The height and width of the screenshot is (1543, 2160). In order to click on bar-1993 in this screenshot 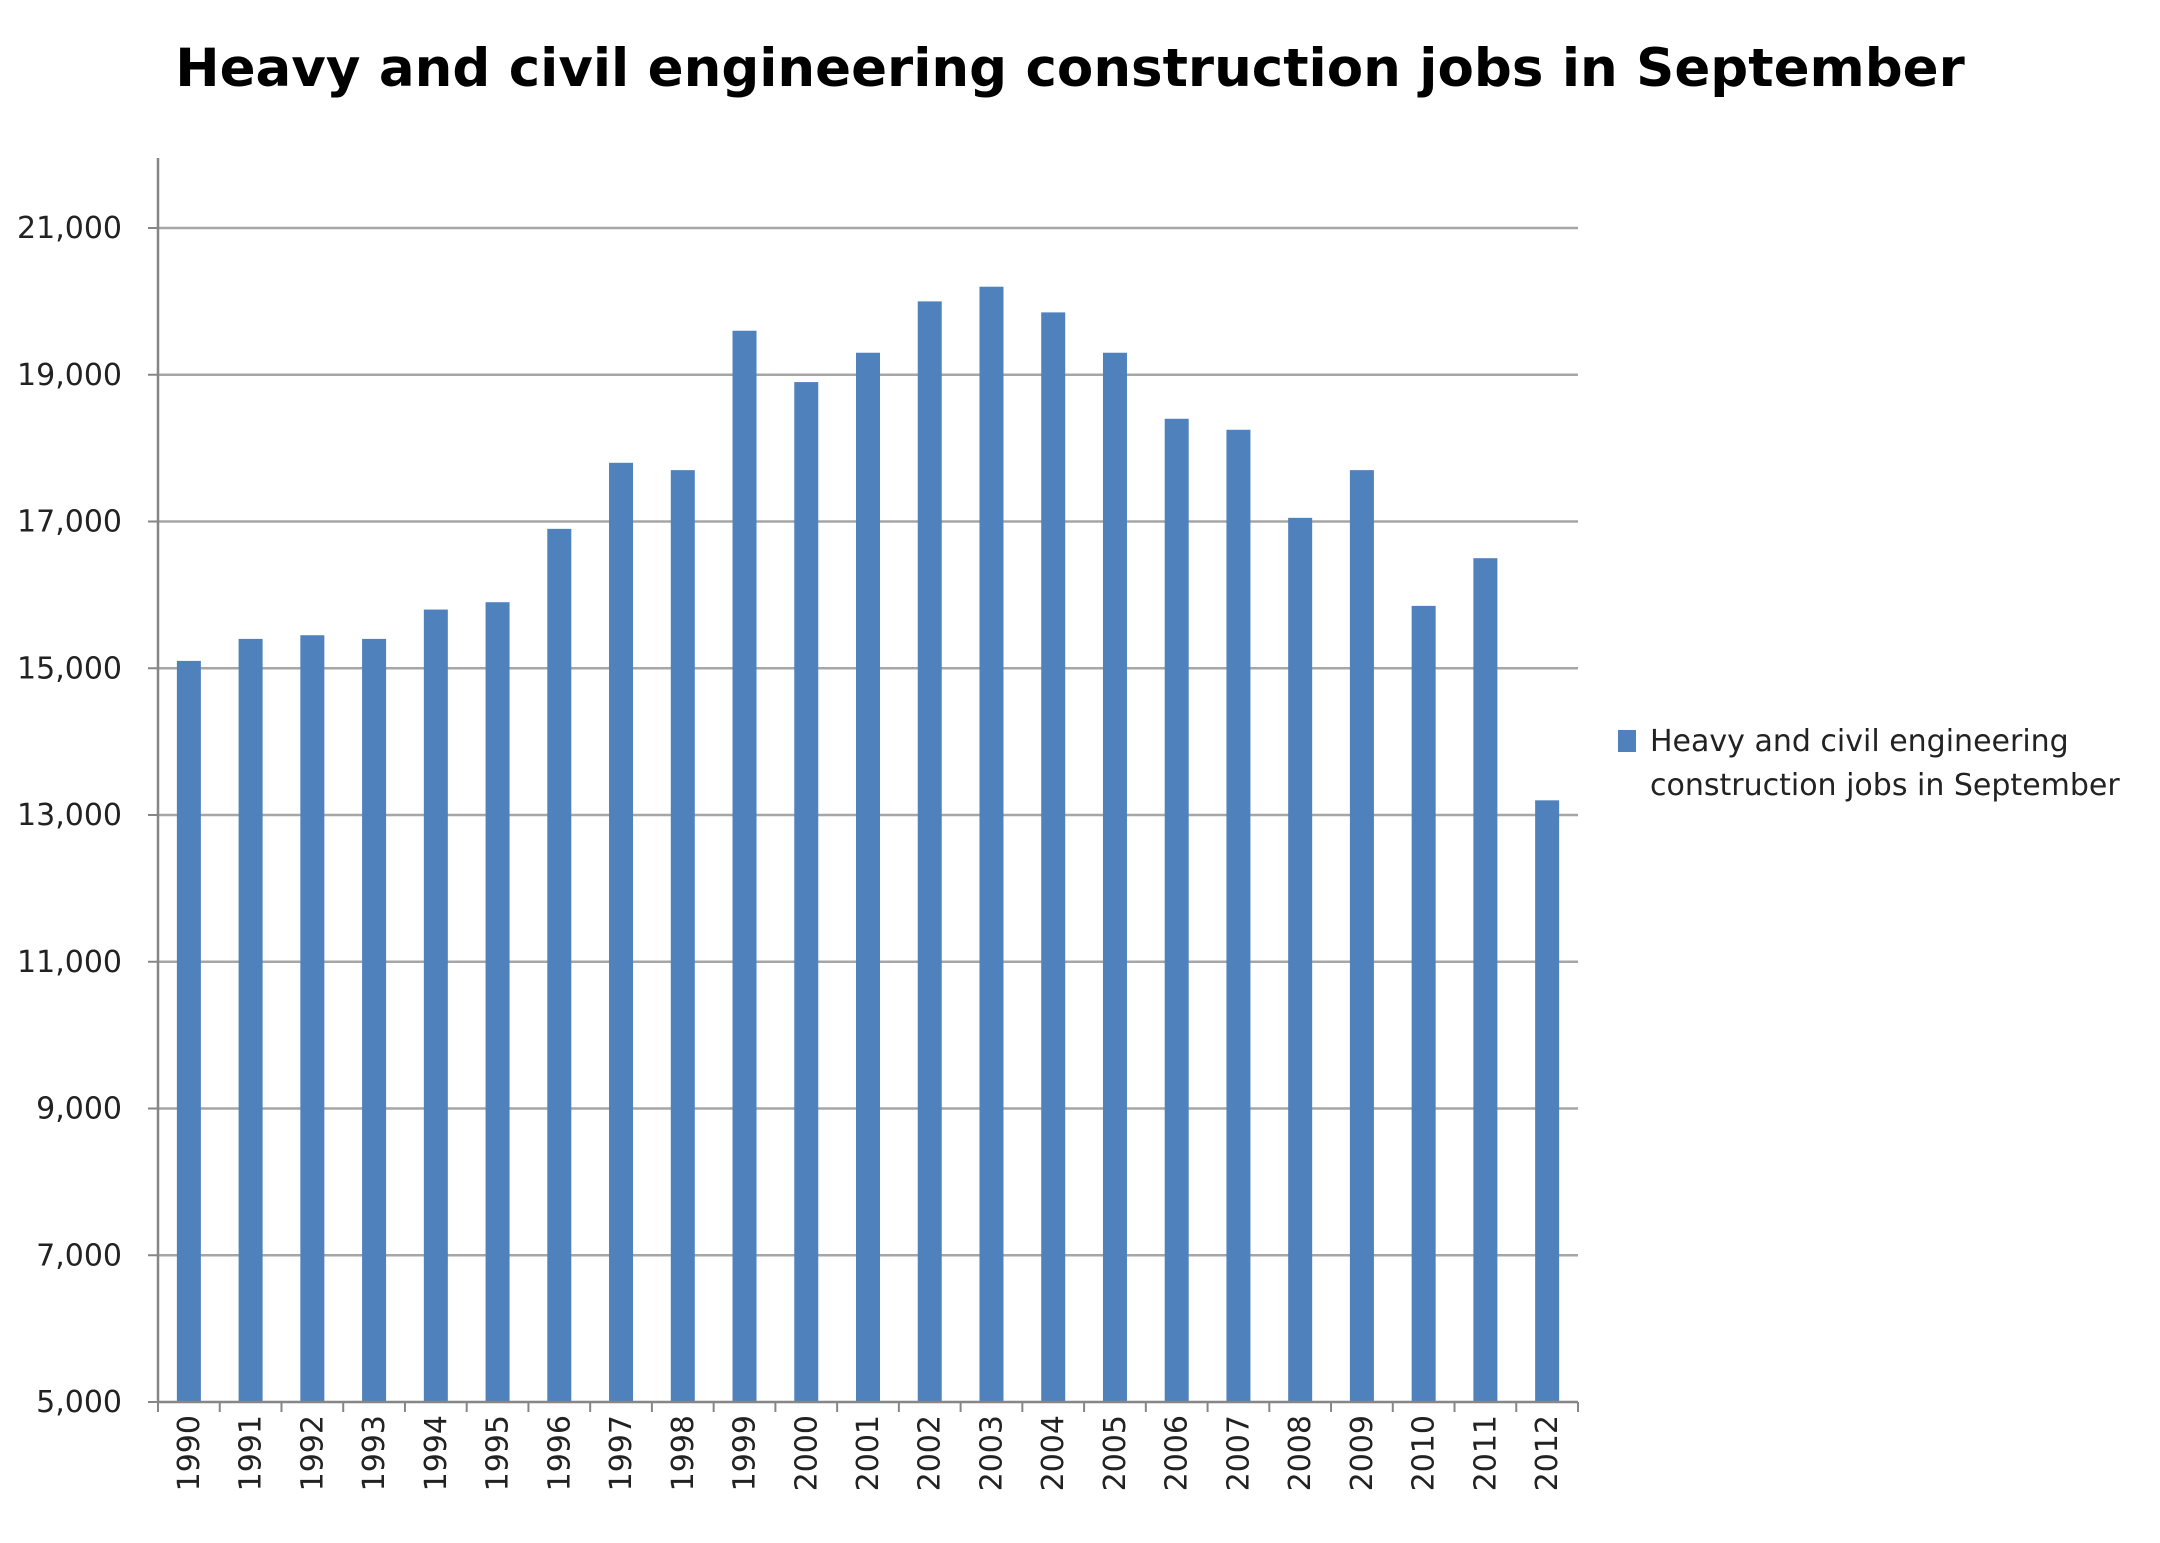, I will do `click(374, 1020)`.